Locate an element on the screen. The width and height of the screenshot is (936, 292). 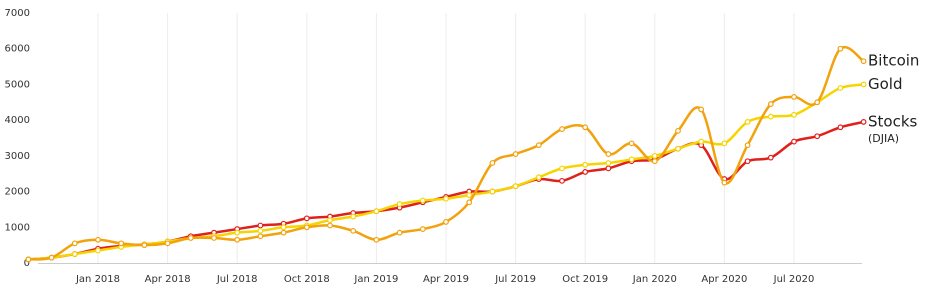
y-tick-label: 2000 is located at coordinates (17, 192).